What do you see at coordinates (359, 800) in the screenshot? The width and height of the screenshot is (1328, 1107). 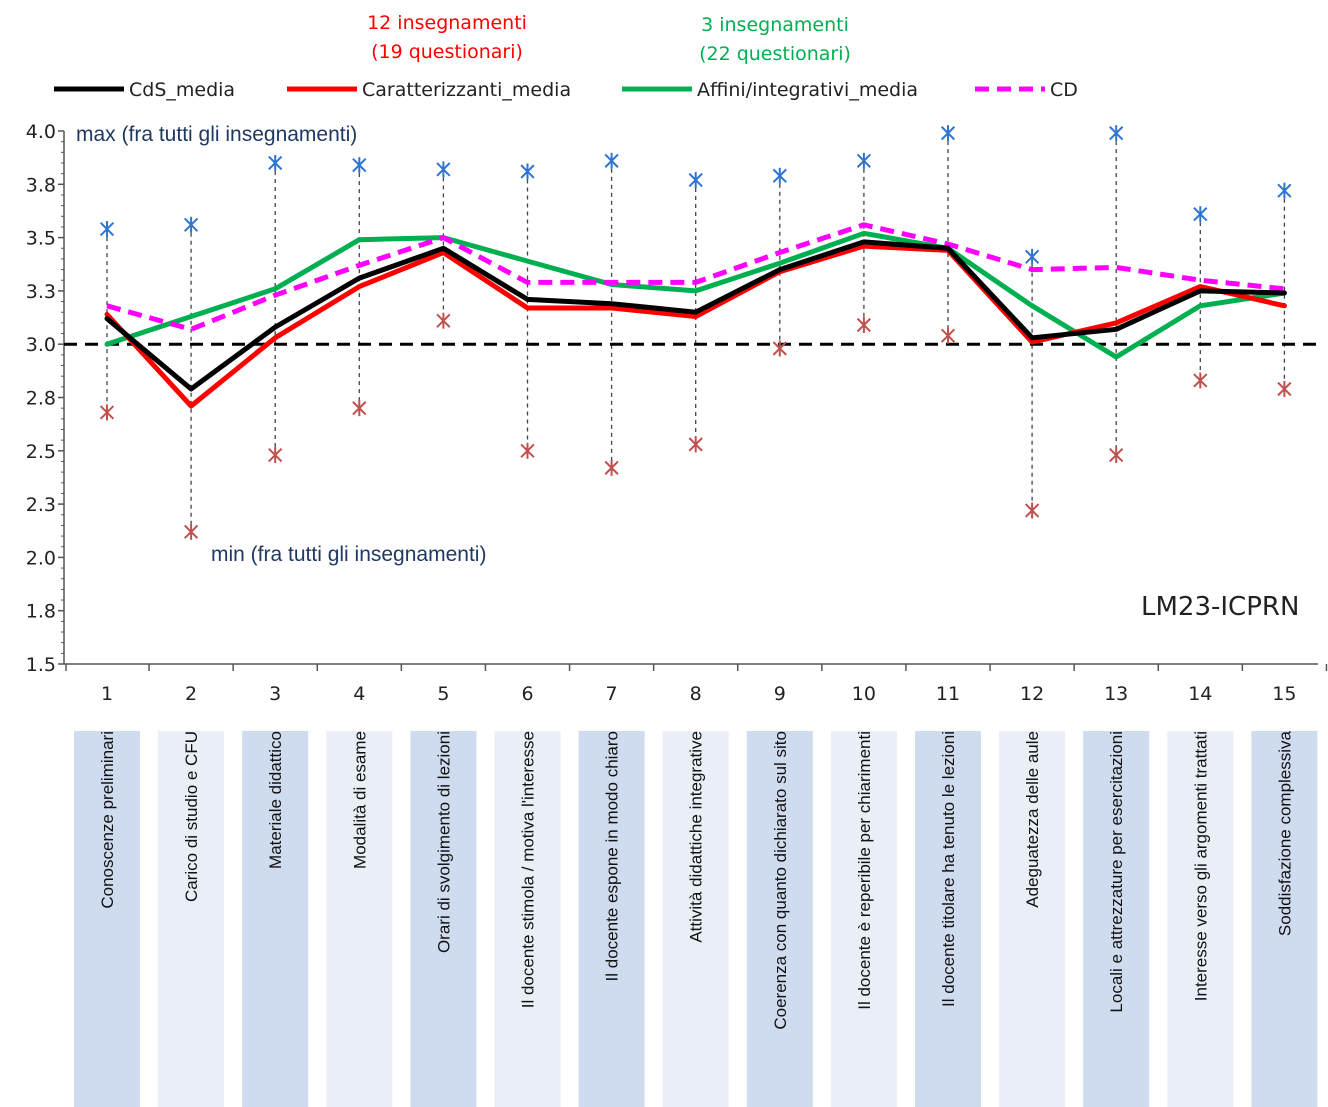 I see `category-label: Modalità di esame` at bounding box center [359, 800].